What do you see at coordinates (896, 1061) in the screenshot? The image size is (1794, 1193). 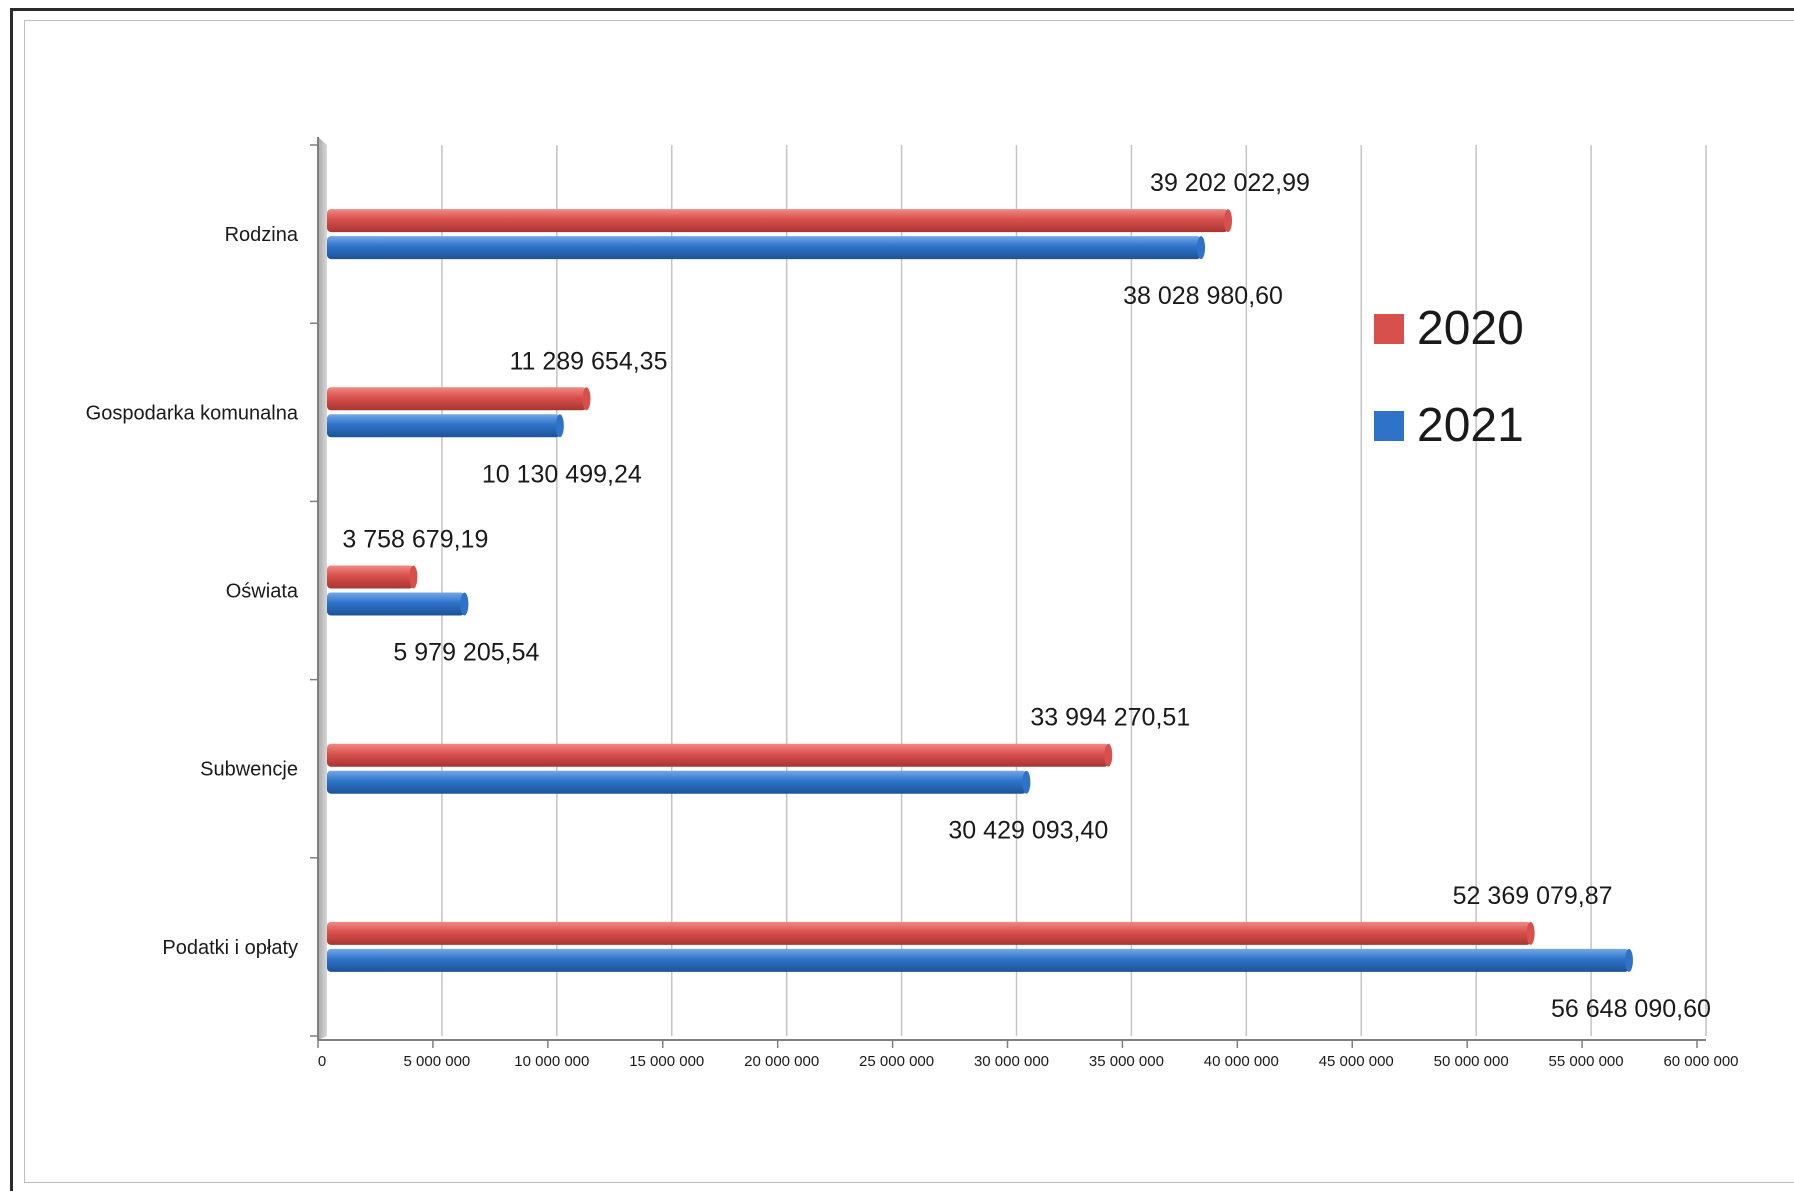 I see `x-tick-label: 25 000 000` at bounding box center [896, 1061].